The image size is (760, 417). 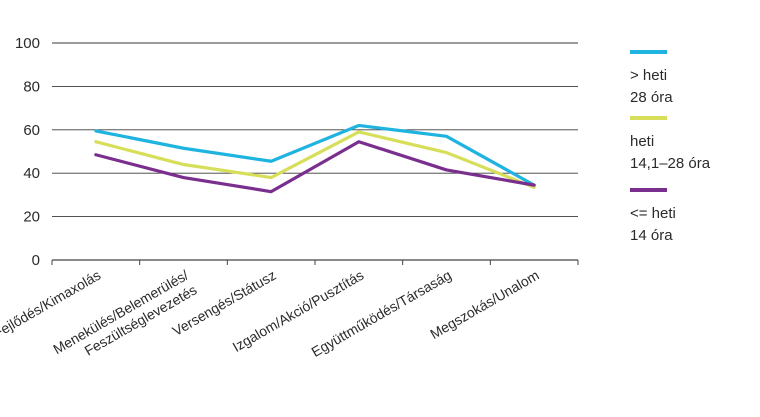 I want to click on legend-label: <= heti, so click(x=653, y=213).